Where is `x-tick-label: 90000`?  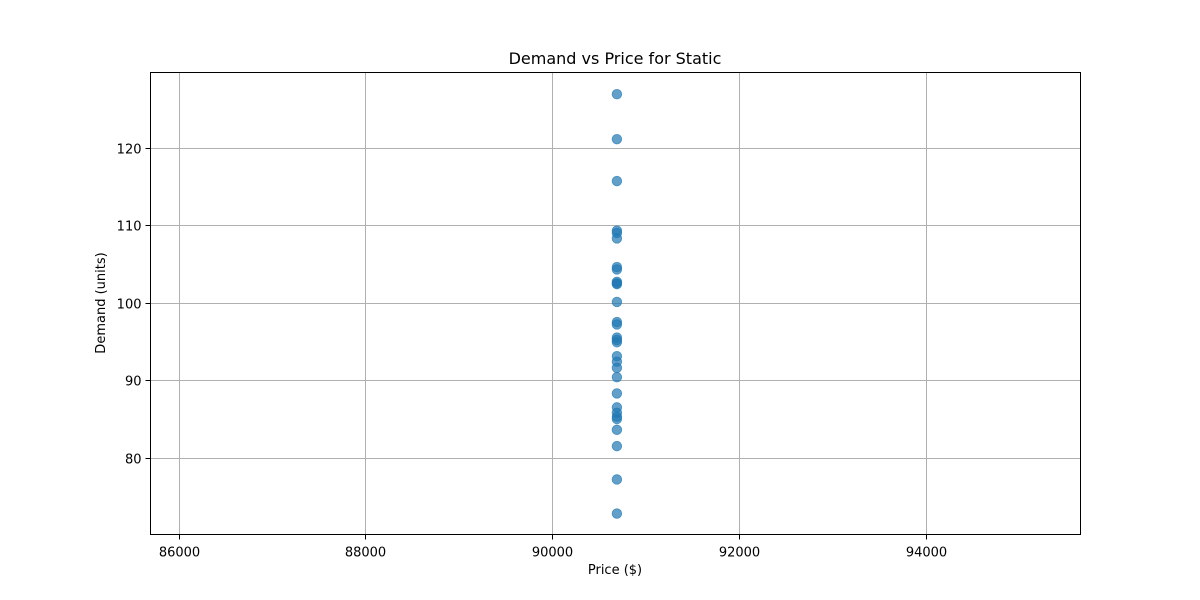
x-tick-label: 90000 is located at coordinates (552, 553).